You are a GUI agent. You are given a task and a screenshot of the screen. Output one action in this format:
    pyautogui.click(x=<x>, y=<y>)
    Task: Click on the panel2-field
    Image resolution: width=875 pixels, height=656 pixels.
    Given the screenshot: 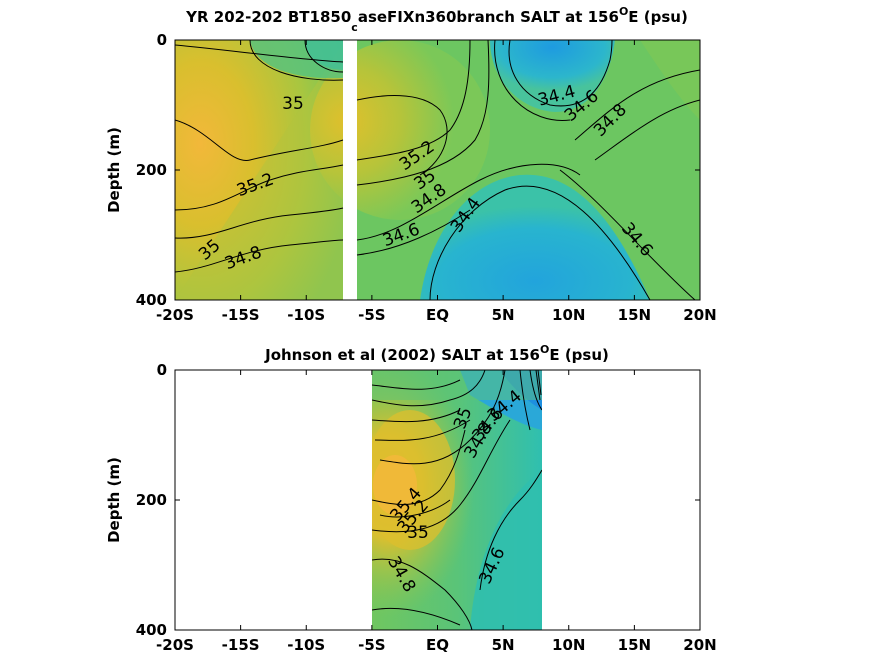 What is the action you would take?
    pyautogui.click(x=457, y=500)
    